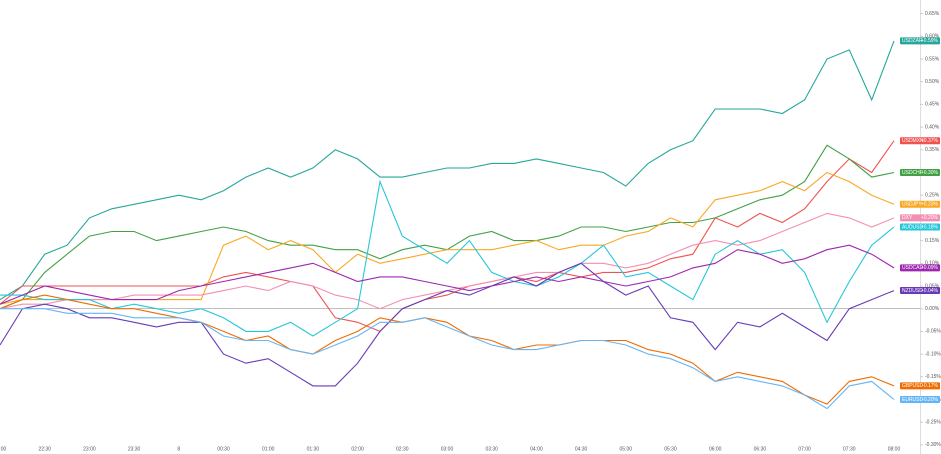 This screenshot has height=454, width=941. What do you see at coordinates (912, 173) in the screenshot?
I see `tag-name: USDCHF` at bounding box center [912, 173].